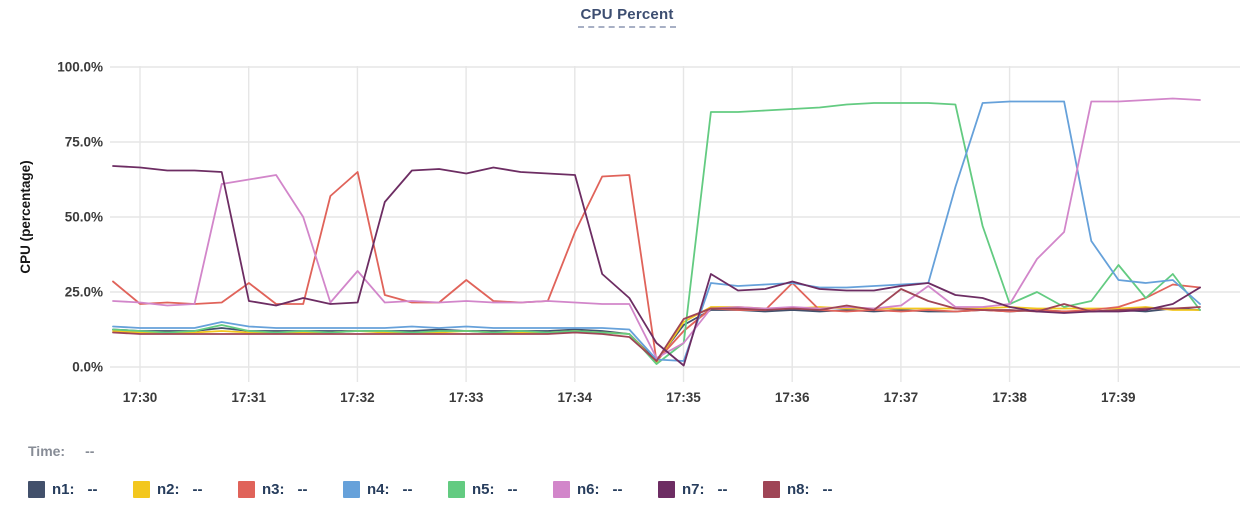 The height and width of the screenshot is (530, 1254). I want to click on x-tick-label: 17:32, so click(357, 397).